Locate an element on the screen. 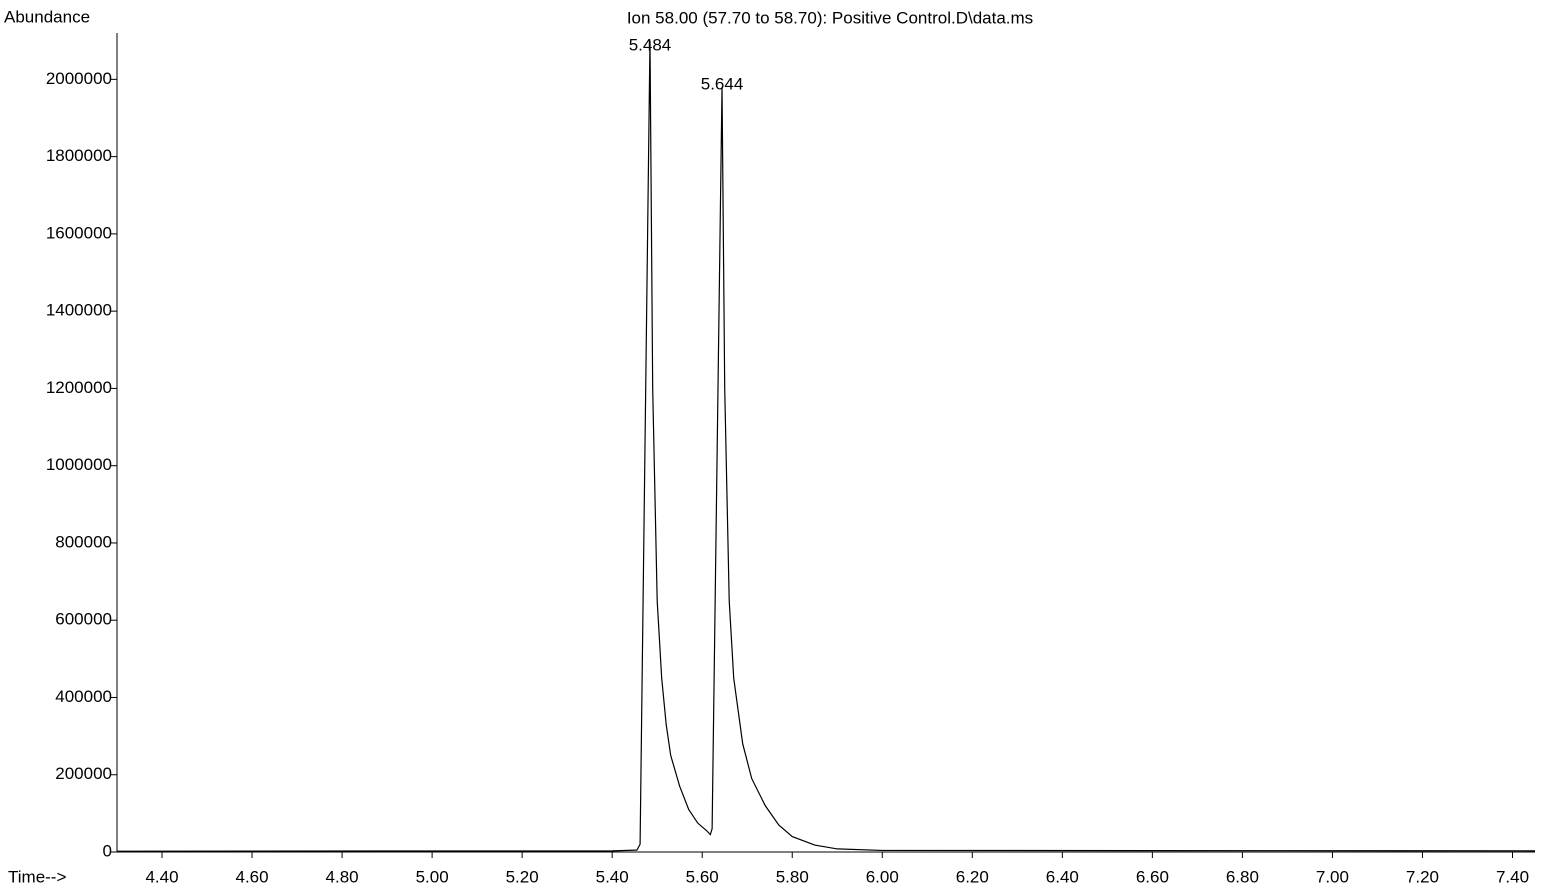 This screenshot has height=892, width=1551. y-tick-label: 600000 is located at coordinates (83, 619).